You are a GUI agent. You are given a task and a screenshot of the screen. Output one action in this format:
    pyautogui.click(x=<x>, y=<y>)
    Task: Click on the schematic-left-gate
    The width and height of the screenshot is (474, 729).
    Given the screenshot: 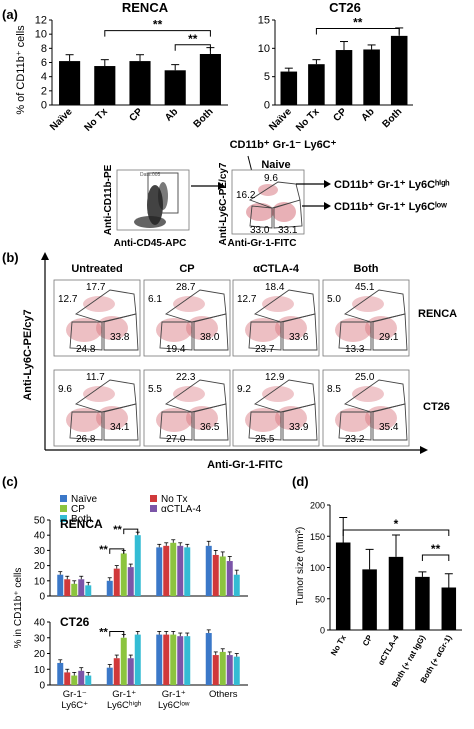 What is the action you would take?
    pyautogui.click(x=163, y=193)
    